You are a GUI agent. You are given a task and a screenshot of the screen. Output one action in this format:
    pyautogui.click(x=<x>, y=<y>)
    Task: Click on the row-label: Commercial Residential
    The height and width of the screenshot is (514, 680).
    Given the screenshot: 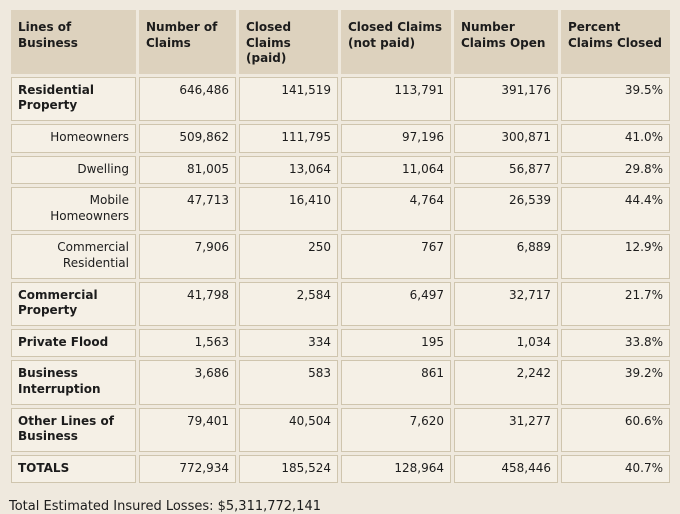 What is the action you would take?
    pyautogui.click(x=73, y=256)
    